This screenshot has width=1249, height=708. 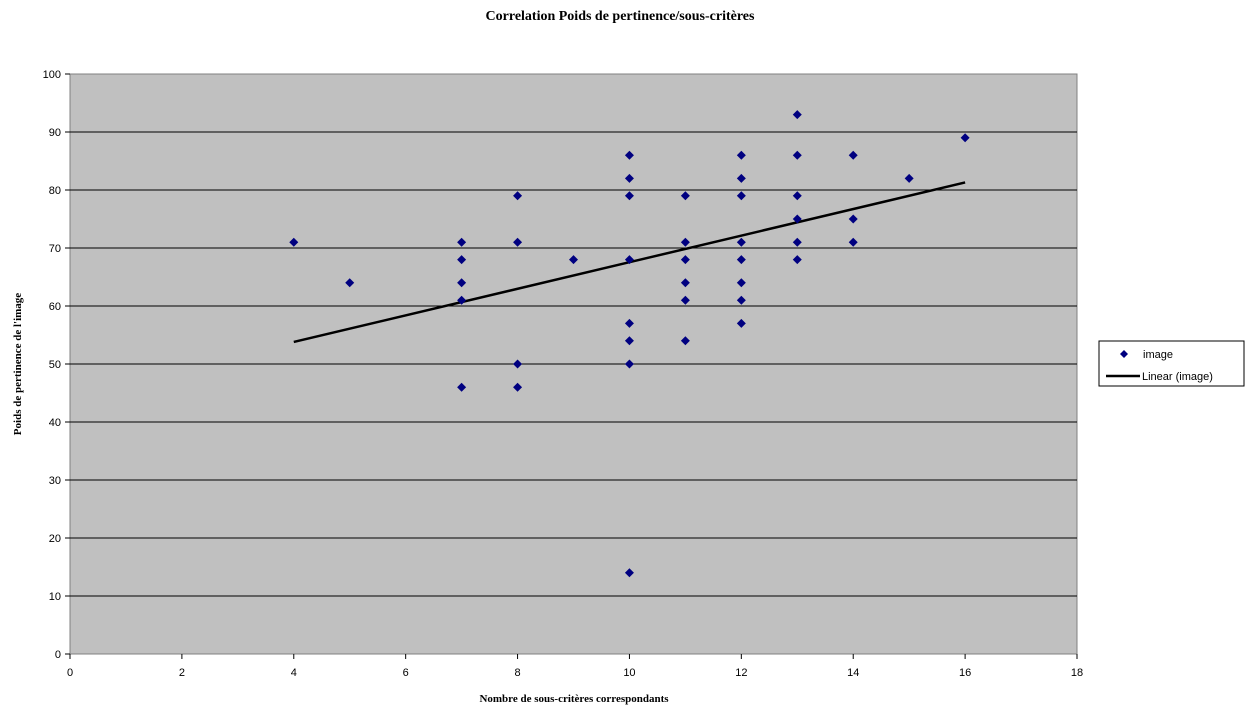 I want to click on y-tick-label: 100, so click(x=52, y=75).